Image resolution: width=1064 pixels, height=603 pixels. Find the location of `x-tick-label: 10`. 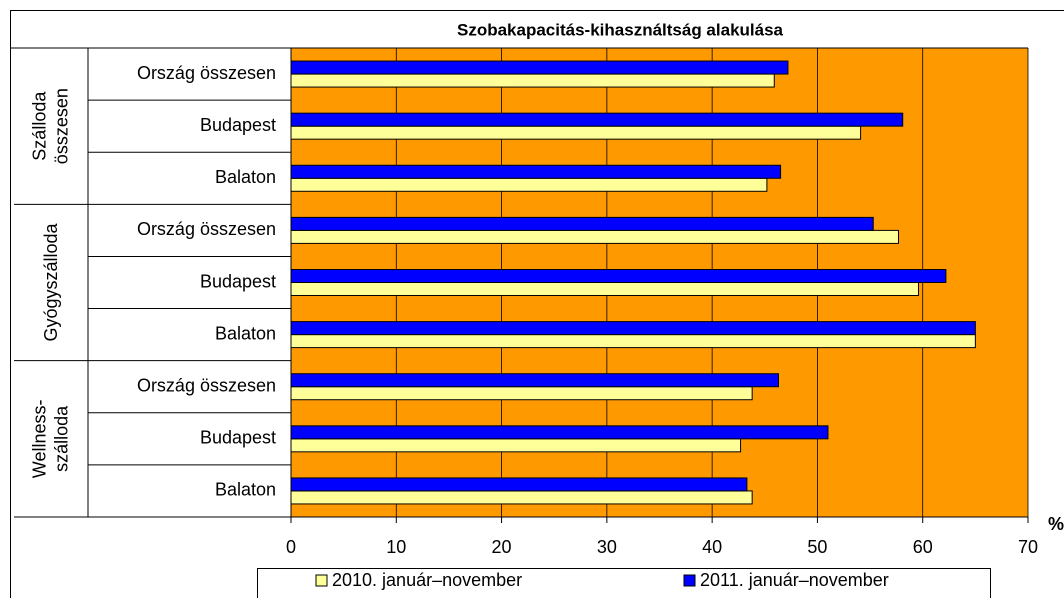

x-tick-label: 10 is located at coordinates (396, 547).